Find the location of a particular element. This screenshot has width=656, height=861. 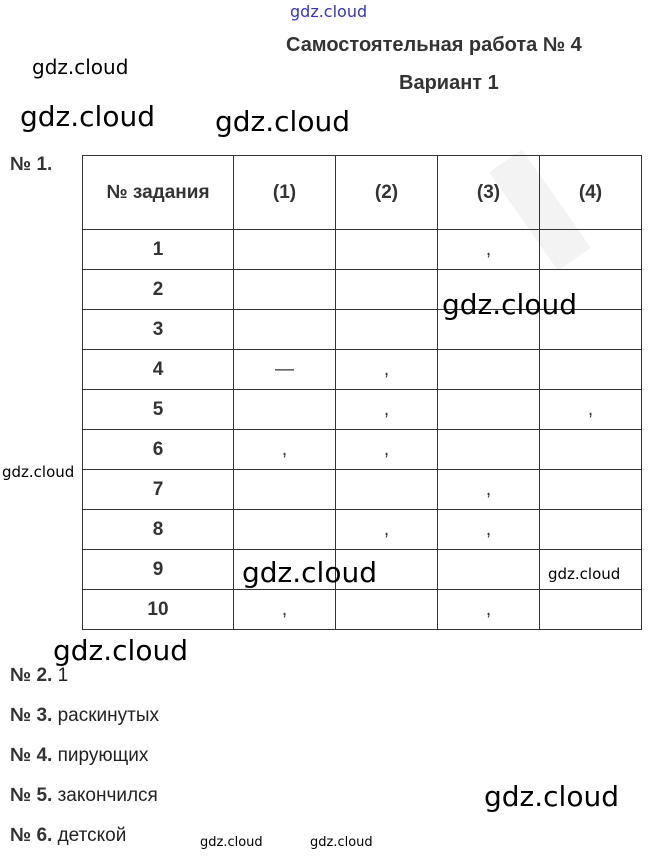

answer-label: № 4. is located at coordinates (31, 755).